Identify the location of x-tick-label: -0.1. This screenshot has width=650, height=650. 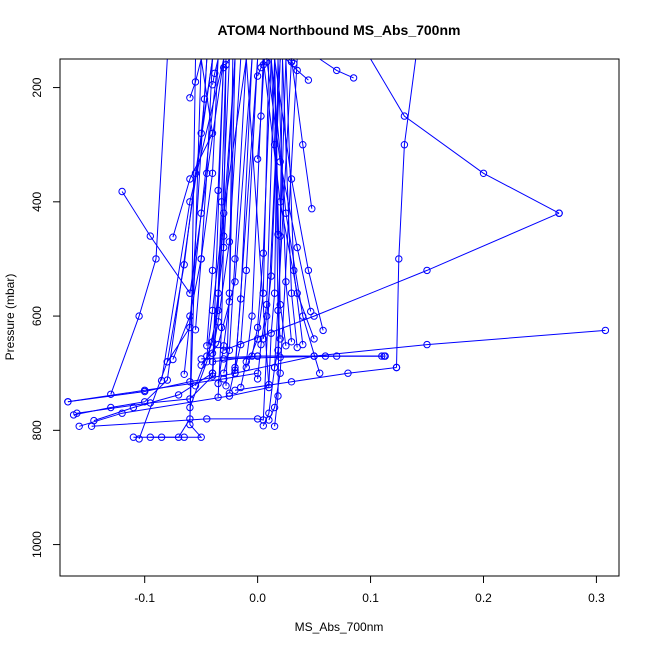
(144, 598).